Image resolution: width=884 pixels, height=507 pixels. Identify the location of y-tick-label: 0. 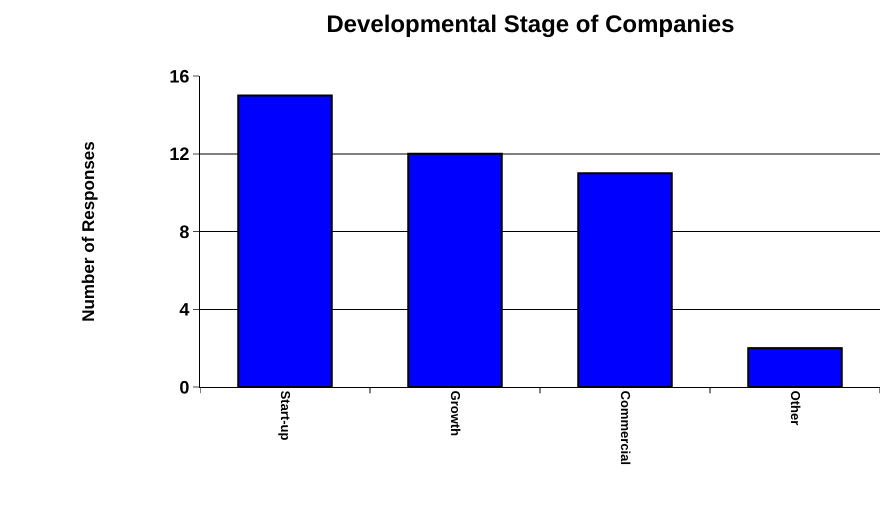
(184, 387).